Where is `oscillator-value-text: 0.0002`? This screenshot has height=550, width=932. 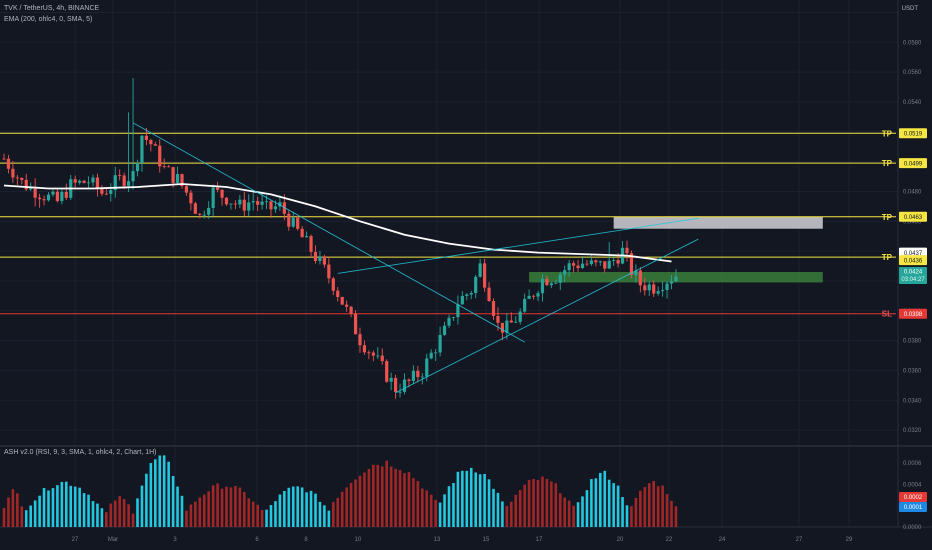
oscillator-value-text: 0.0002 is located at coordinates (913, 498).